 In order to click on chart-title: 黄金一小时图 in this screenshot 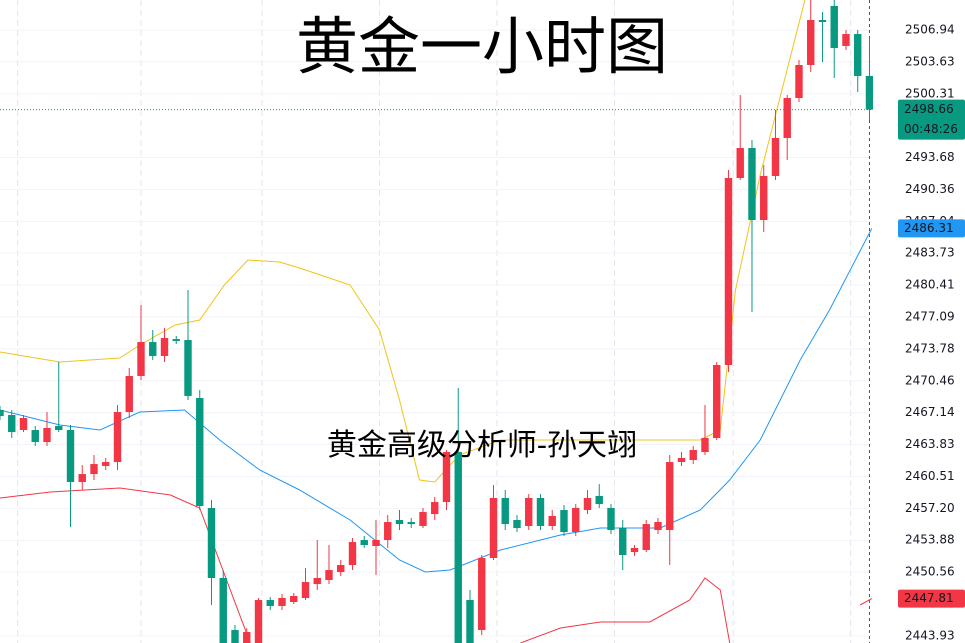, I will do `click(482, 46)`.